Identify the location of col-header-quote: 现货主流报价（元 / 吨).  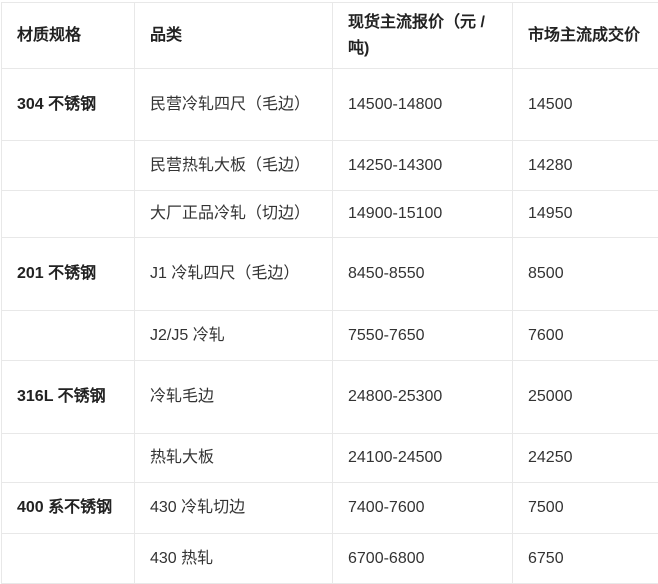
(423, 36).